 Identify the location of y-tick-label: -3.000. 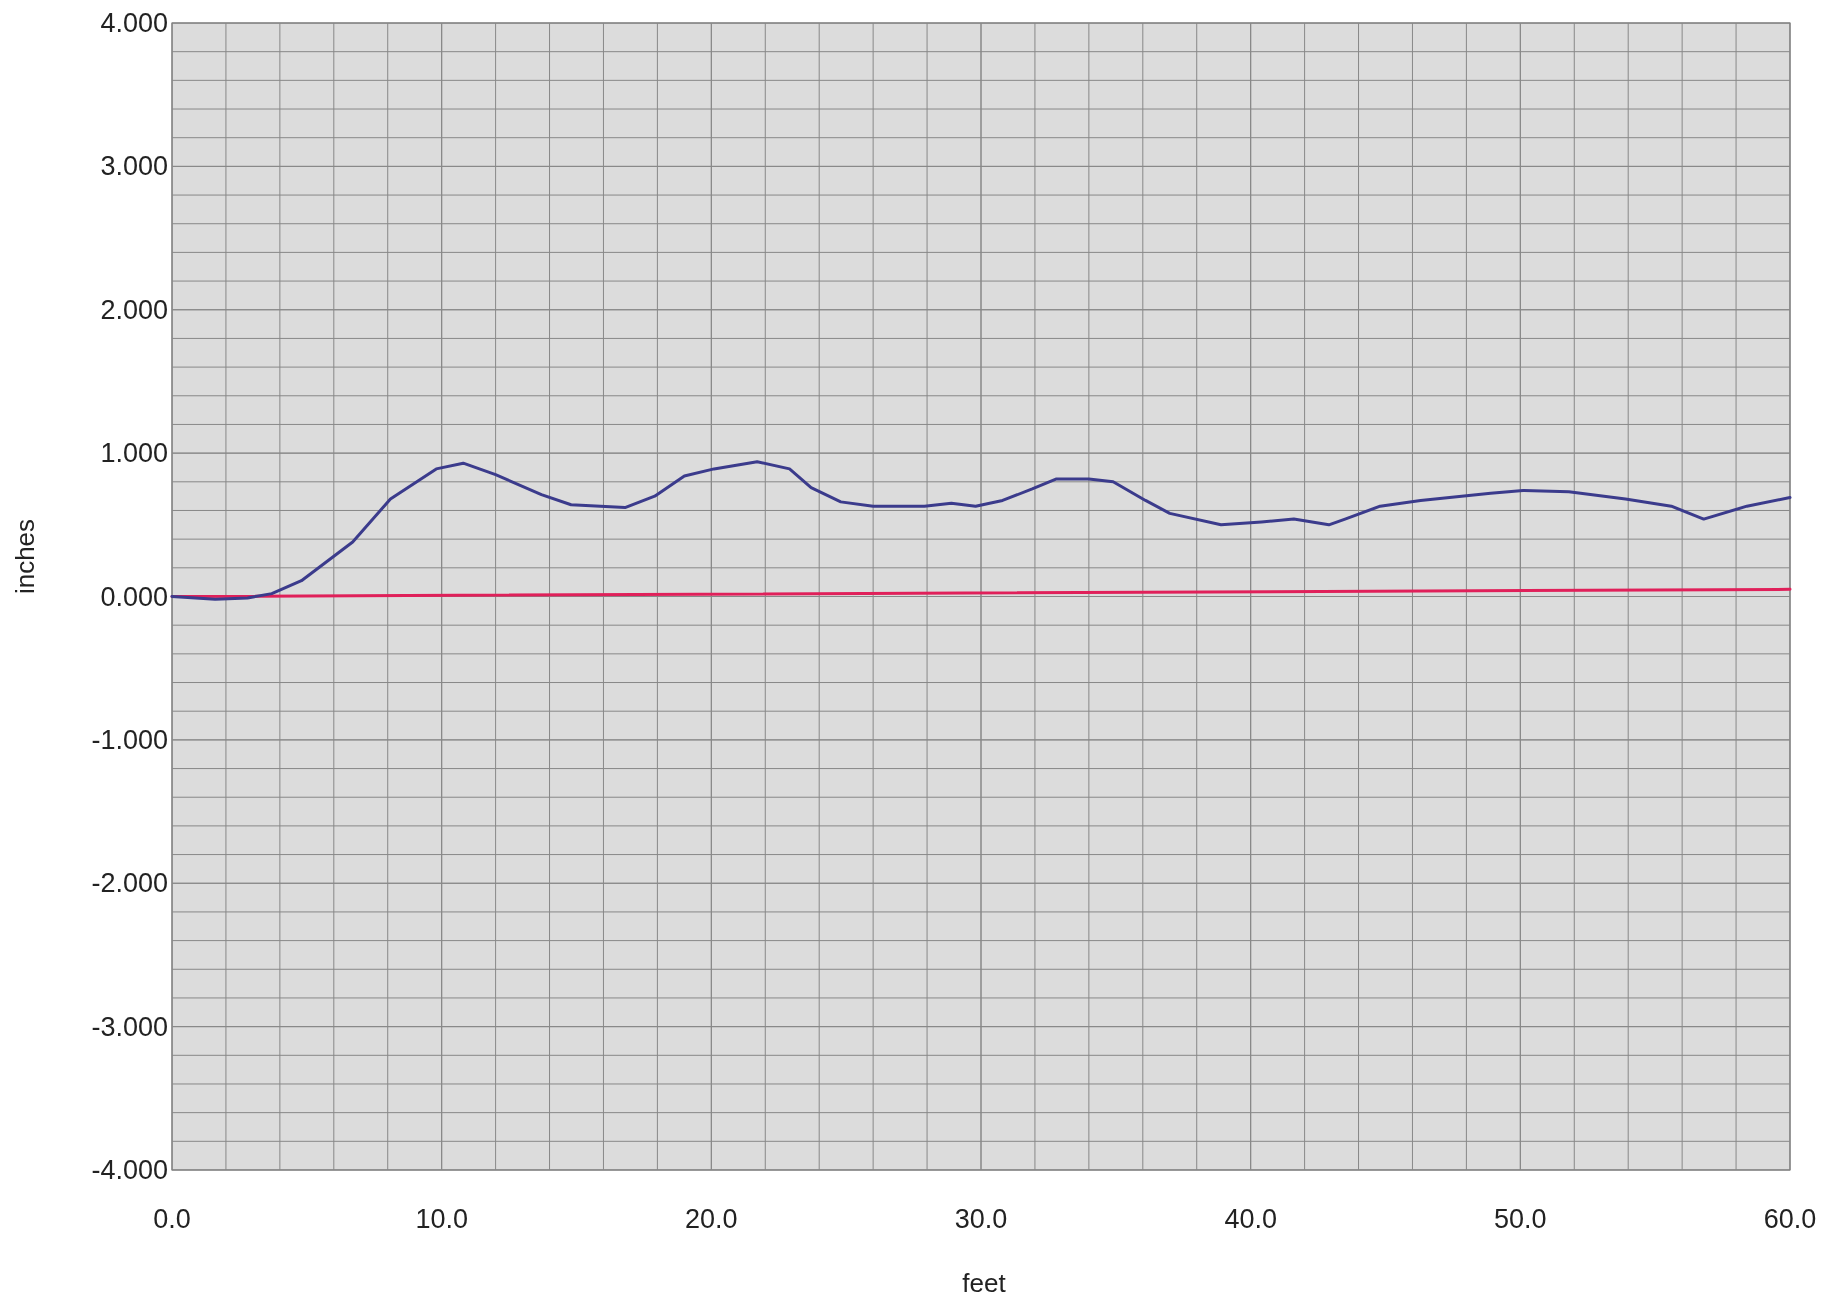
(129, 1026).